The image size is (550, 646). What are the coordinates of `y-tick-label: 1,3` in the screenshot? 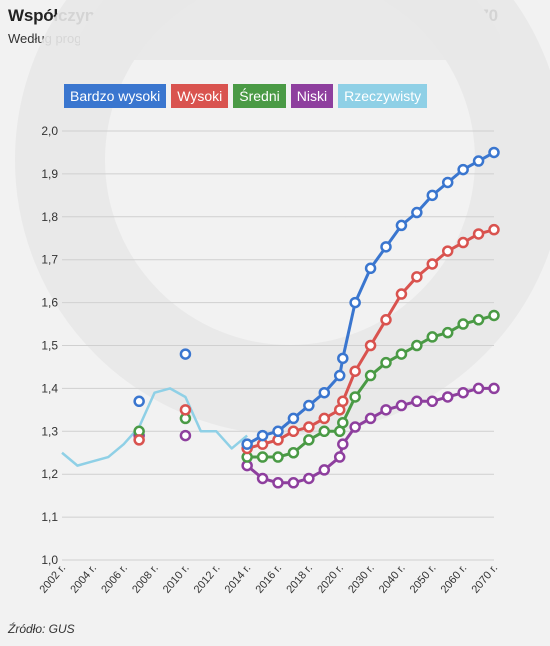 It's located at (49, 431).